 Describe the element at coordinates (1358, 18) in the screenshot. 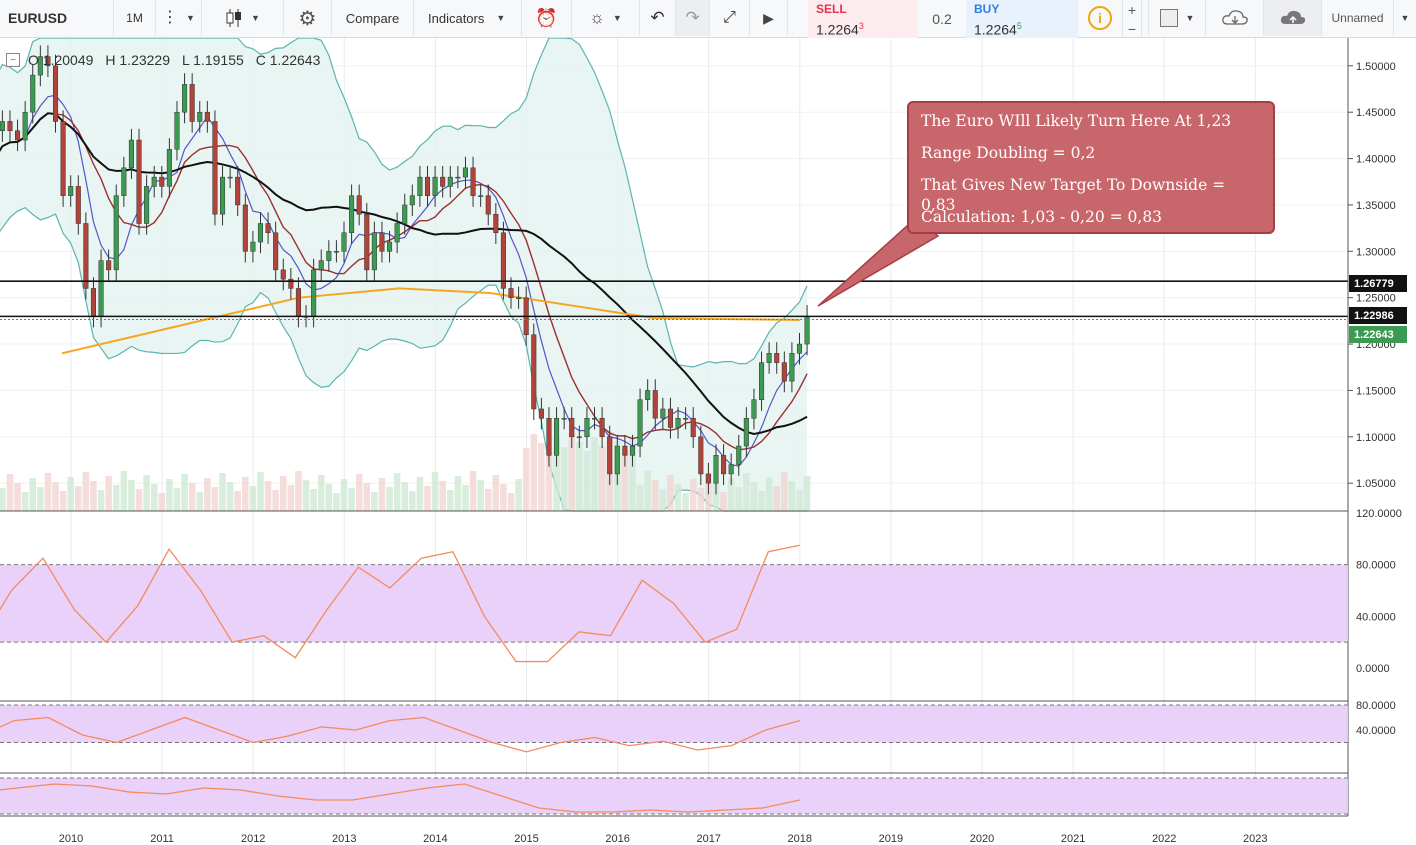

I see `layout-name-button: Unnamed` at that location.